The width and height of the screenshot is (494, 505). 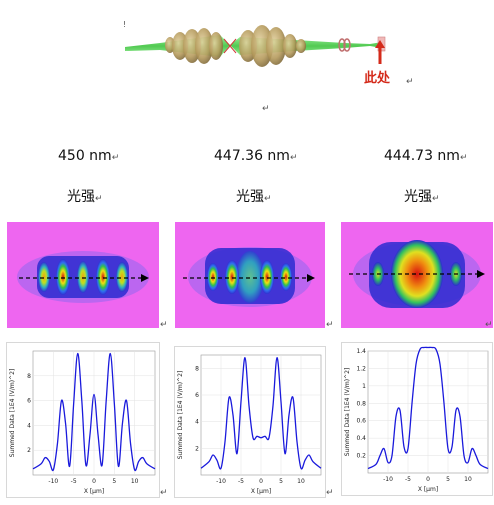 I want to click on y-tick-label: 1.2, so click(x=361, y=368).